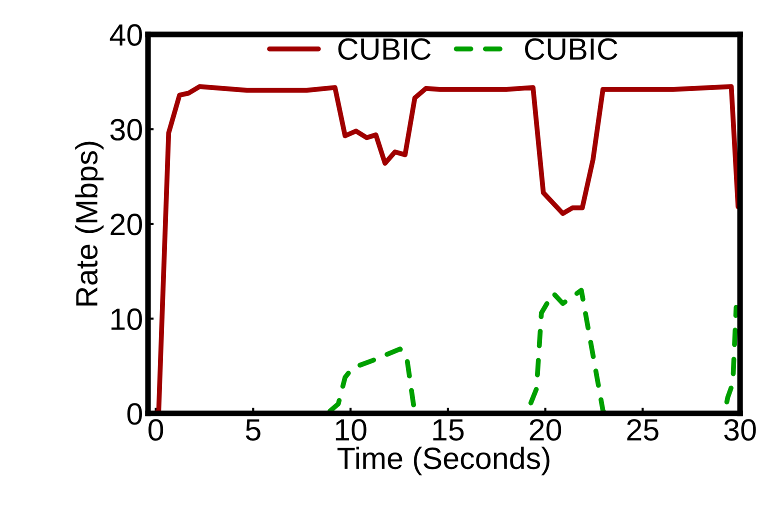 The height and width of the screenshot is (530, 779). I want to click on x-tick-label: 0, so click(156, 430).